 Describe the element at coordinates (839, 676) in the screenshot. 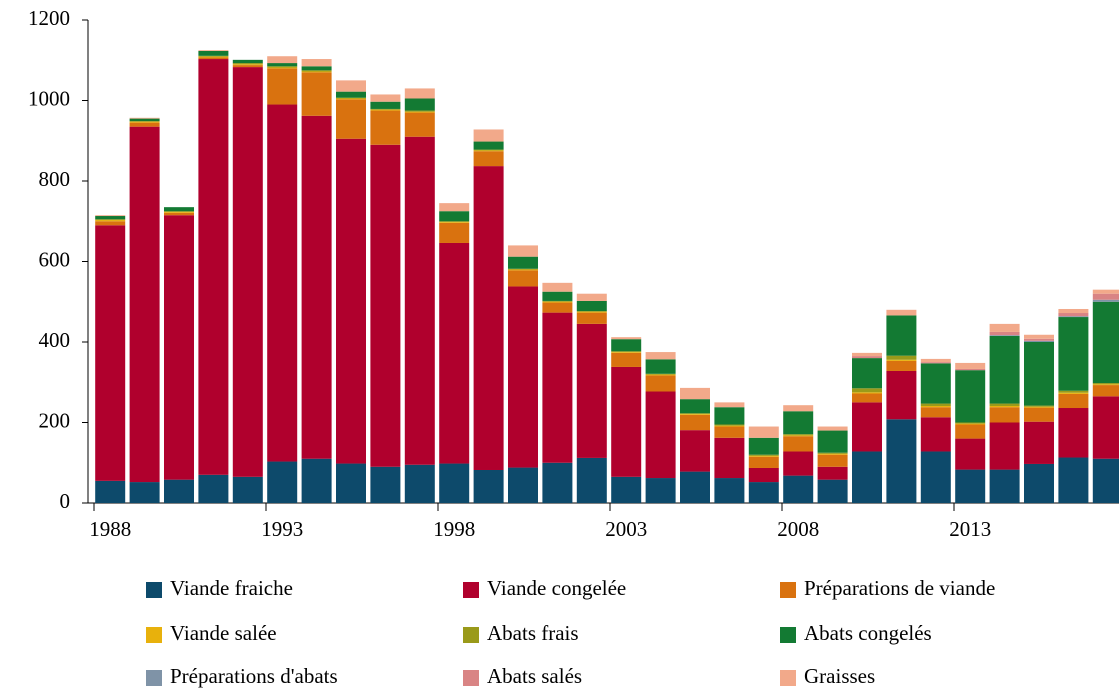

I see `legend-label: Graisses` at that location.